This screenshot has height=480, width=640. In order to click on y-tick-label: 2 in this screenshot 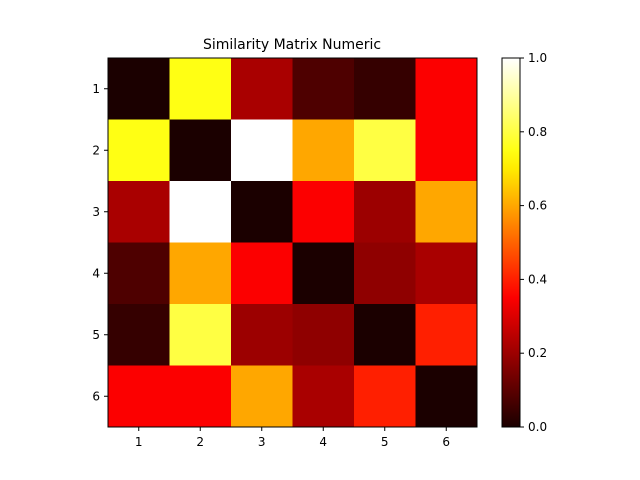, I will do `click(96, 150)`.